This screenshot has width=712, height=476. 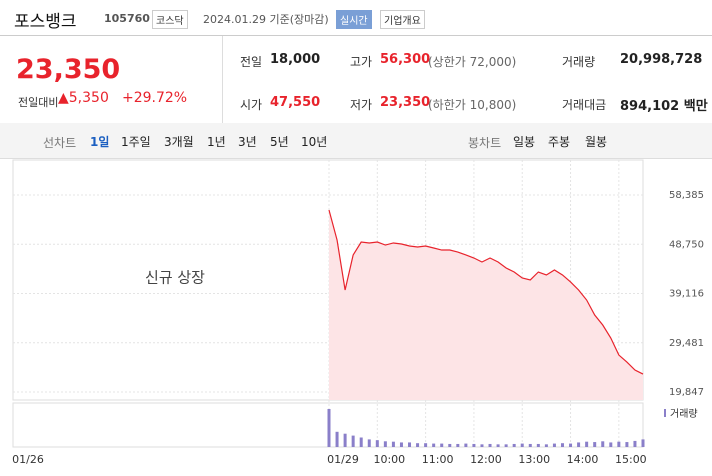 I want to click on realtime-button: 실시간, so click(x=354, y=19).